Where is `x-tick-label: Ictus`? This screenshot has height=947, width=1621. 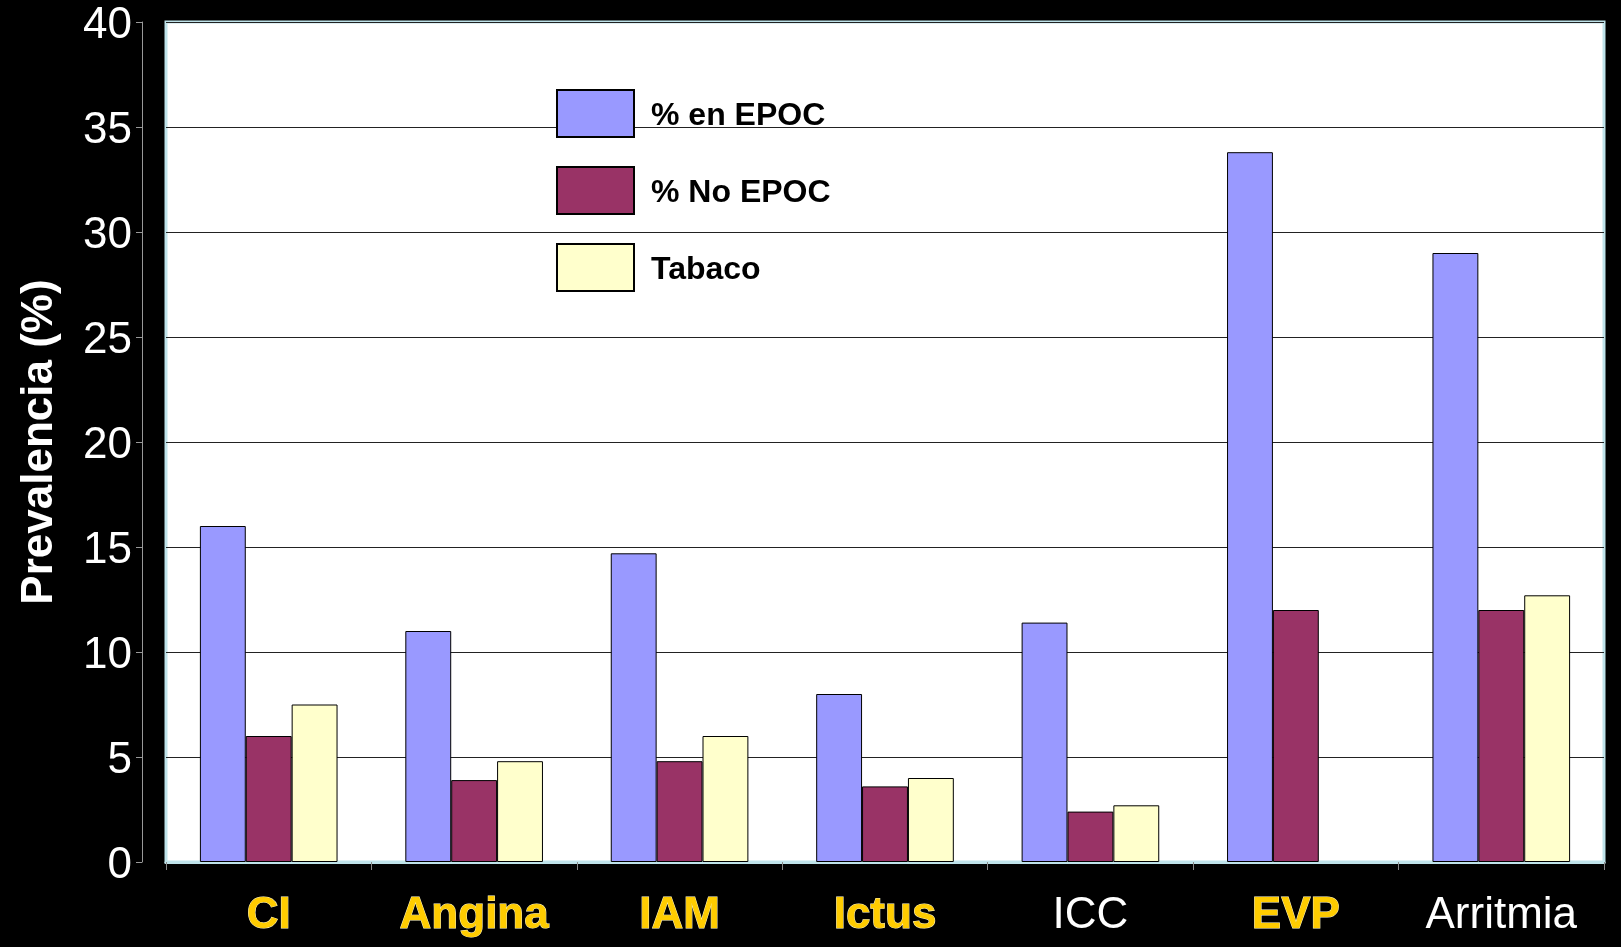
x-tick-label: Ictus is located at coordinates (885, 912).